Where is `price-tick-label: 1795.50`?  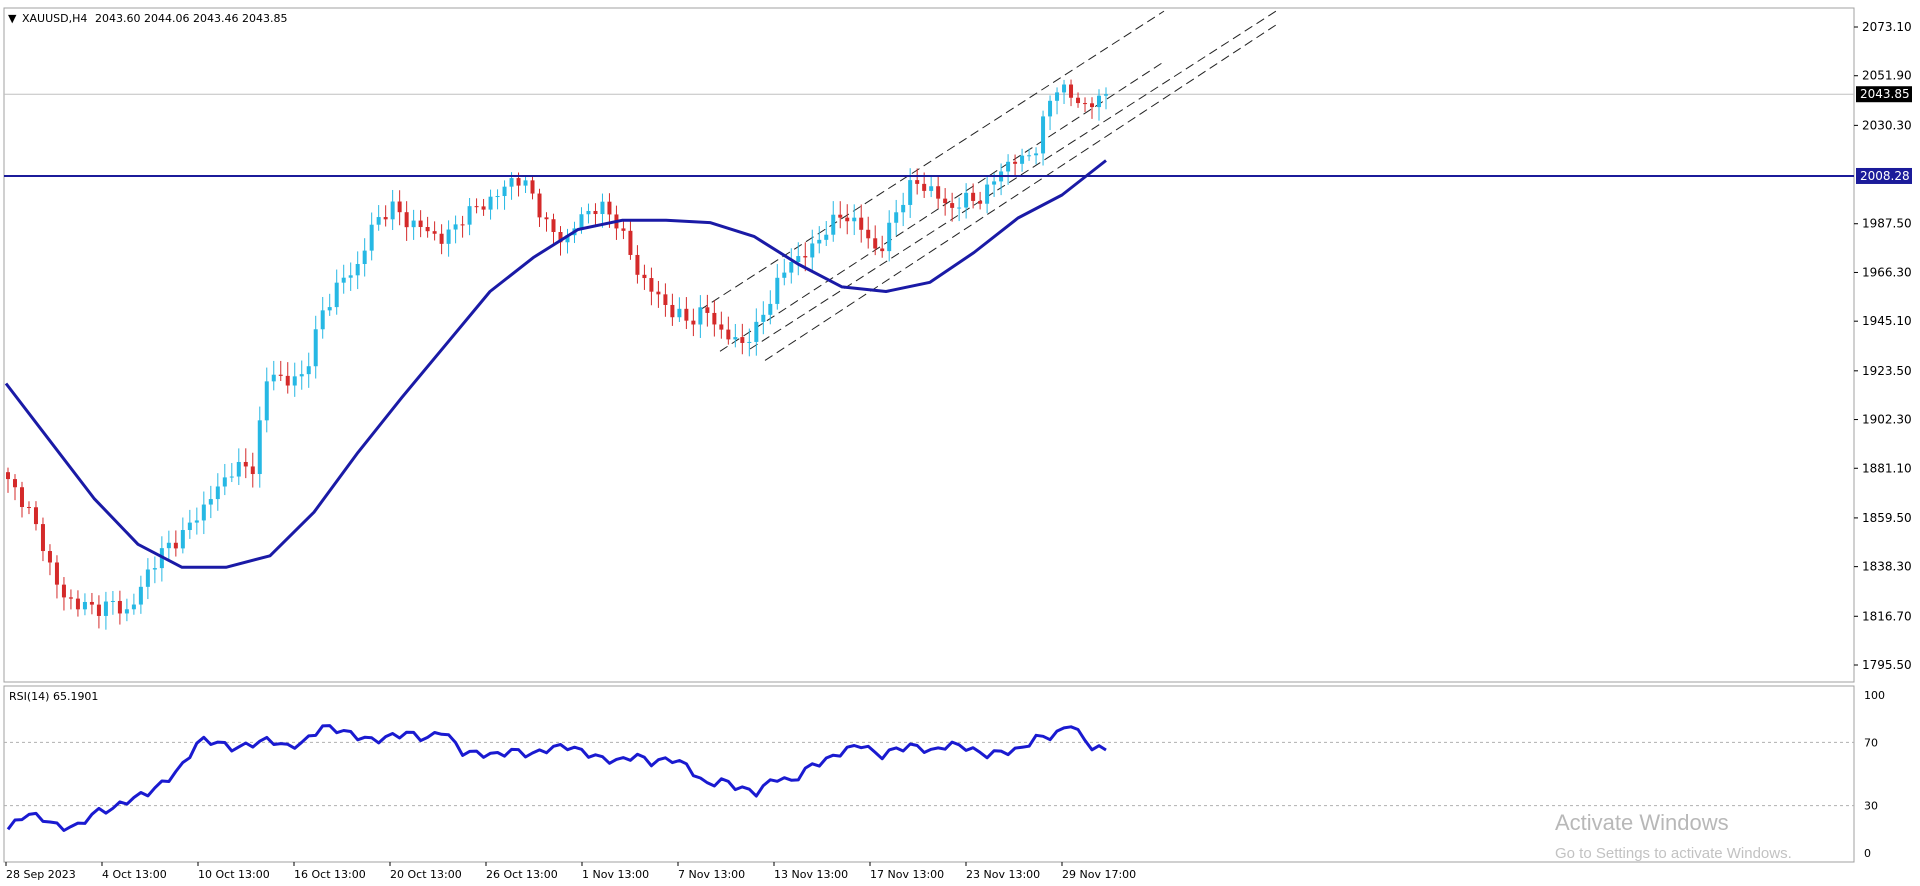
price-tick-label: 1795.50 is located at coordinates (1887, 665).